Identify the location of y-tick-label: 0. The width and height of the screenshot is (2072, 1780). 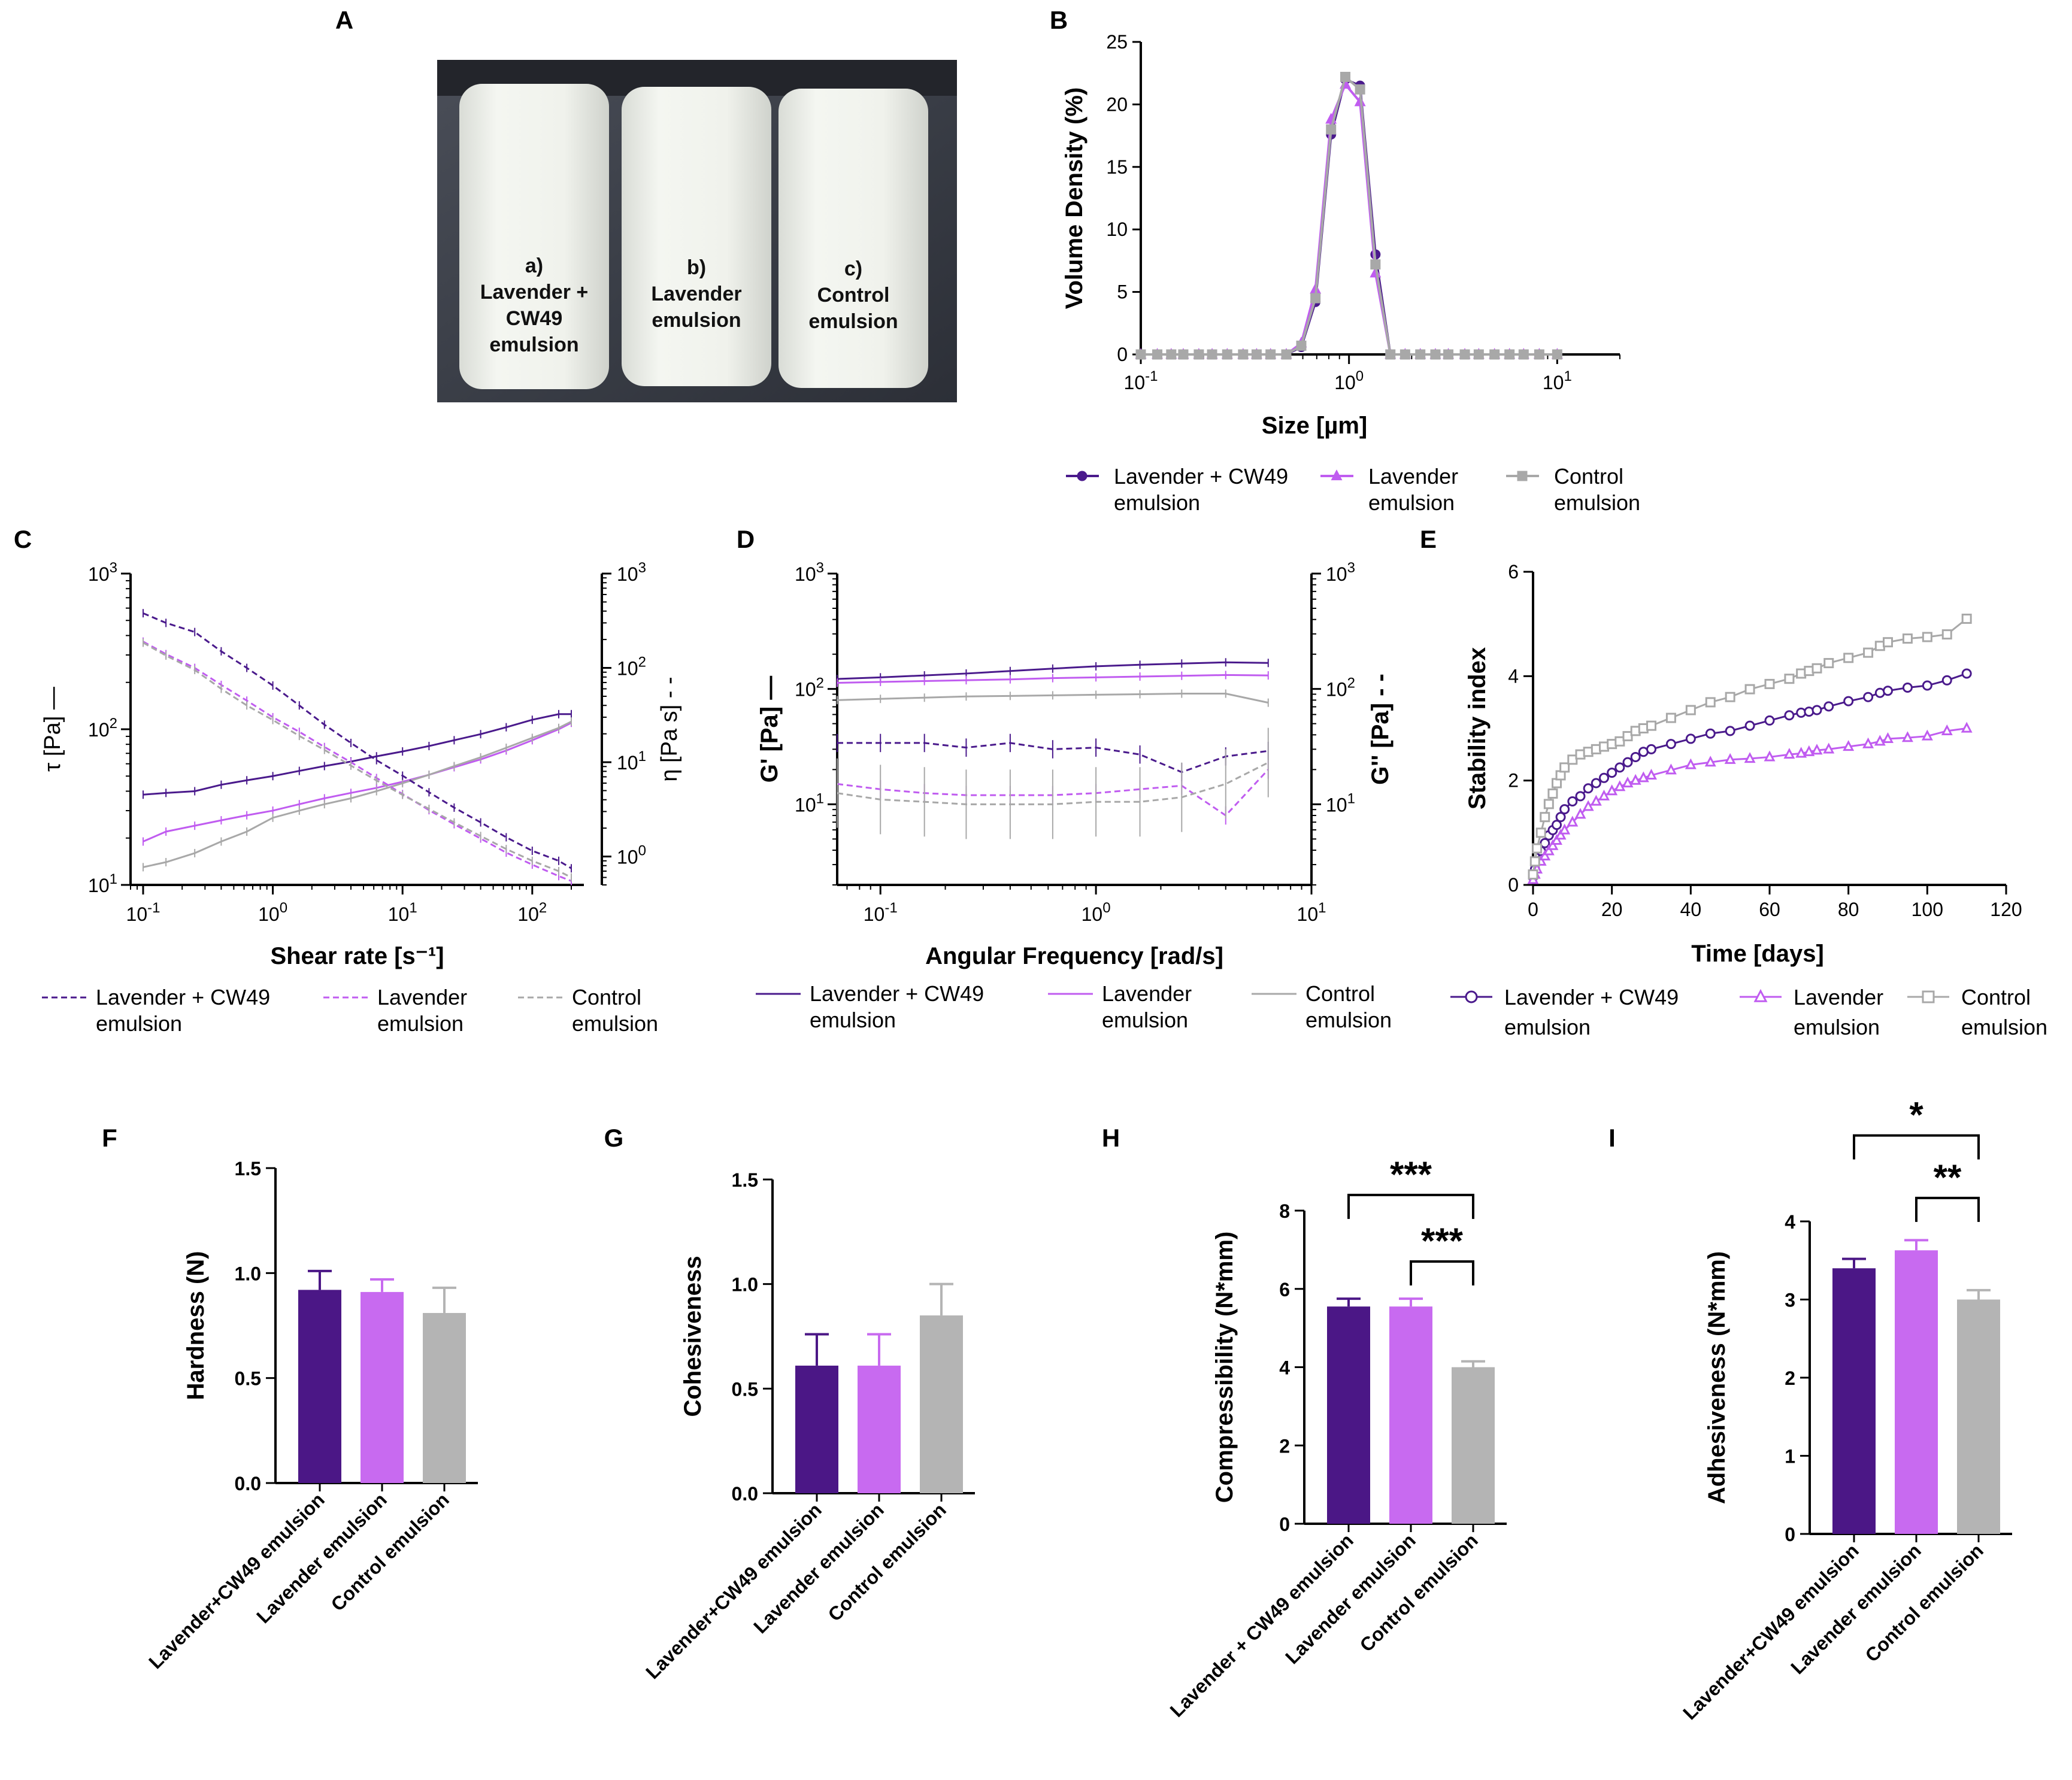
(1123, 355).